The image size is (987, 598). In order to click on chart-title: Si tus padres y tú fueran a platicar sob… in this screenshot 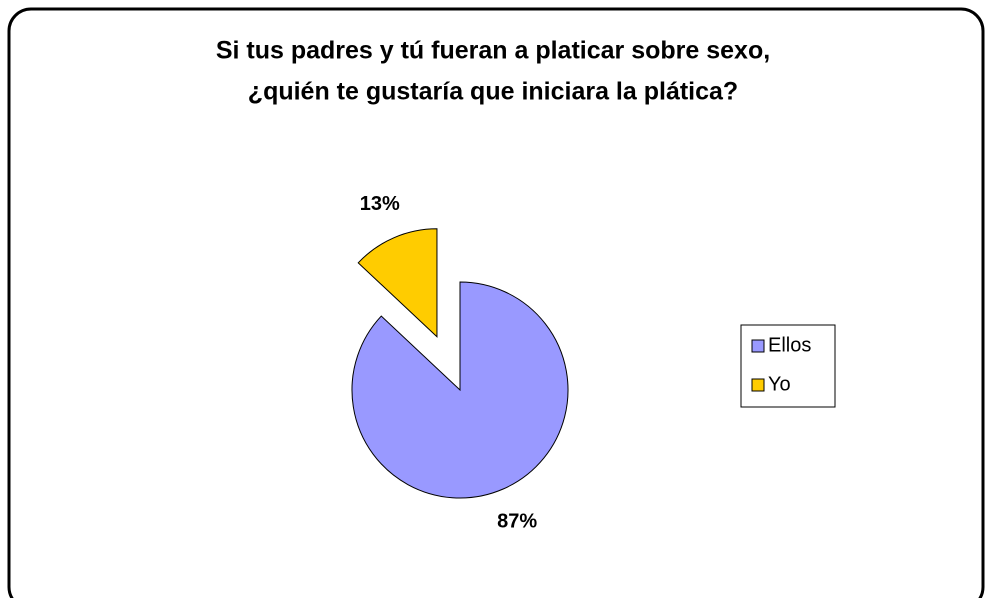, I will do `click(493, 51)`.